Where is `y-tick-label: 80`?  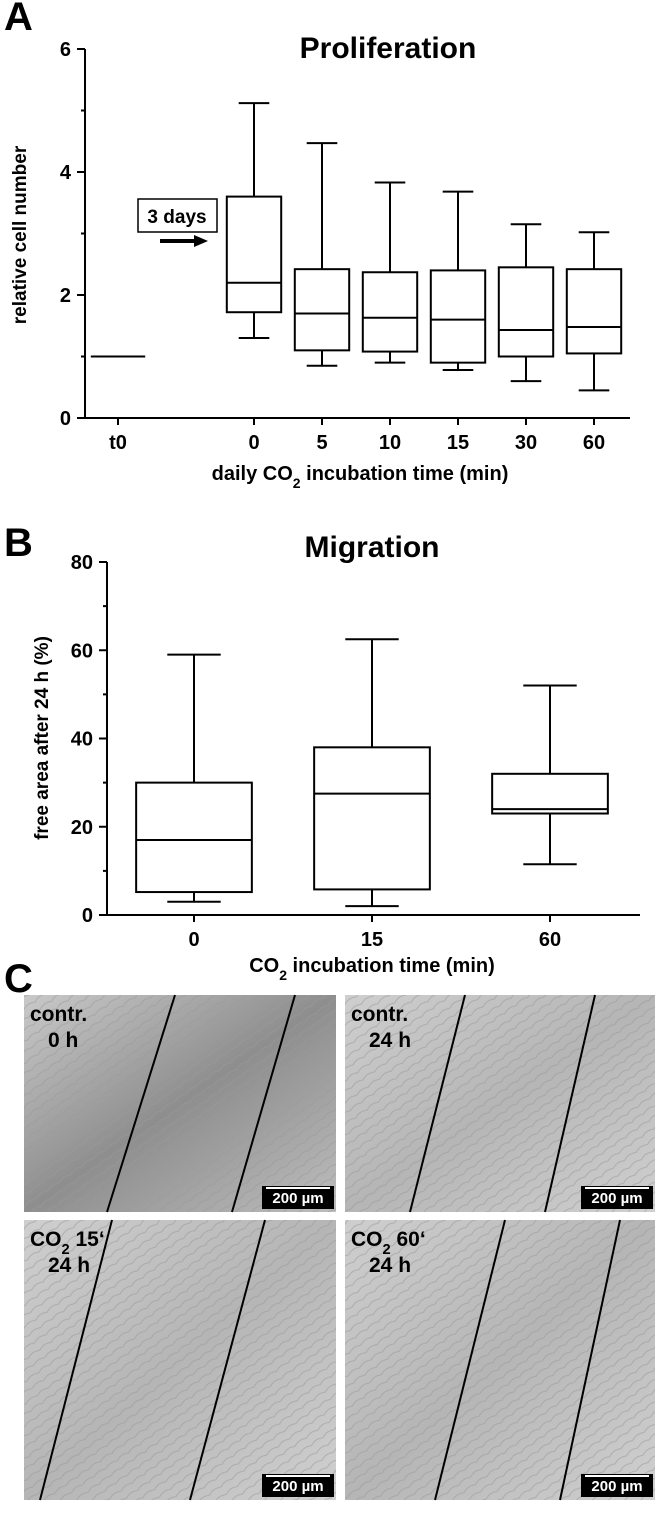
y-tick-label: 80 is located at coordinates (82, 563).